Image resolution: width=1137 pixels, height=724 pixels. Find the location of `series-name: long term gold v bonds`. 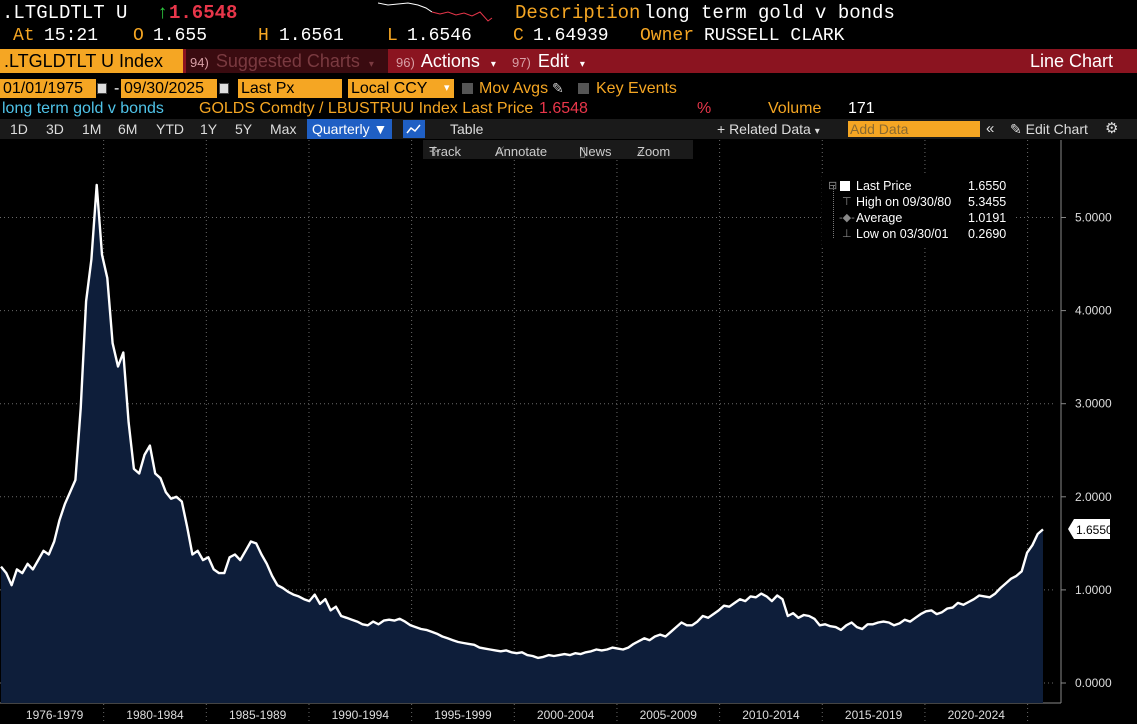

series-name: long term gold v bonds is located at coordinates (83, 108).